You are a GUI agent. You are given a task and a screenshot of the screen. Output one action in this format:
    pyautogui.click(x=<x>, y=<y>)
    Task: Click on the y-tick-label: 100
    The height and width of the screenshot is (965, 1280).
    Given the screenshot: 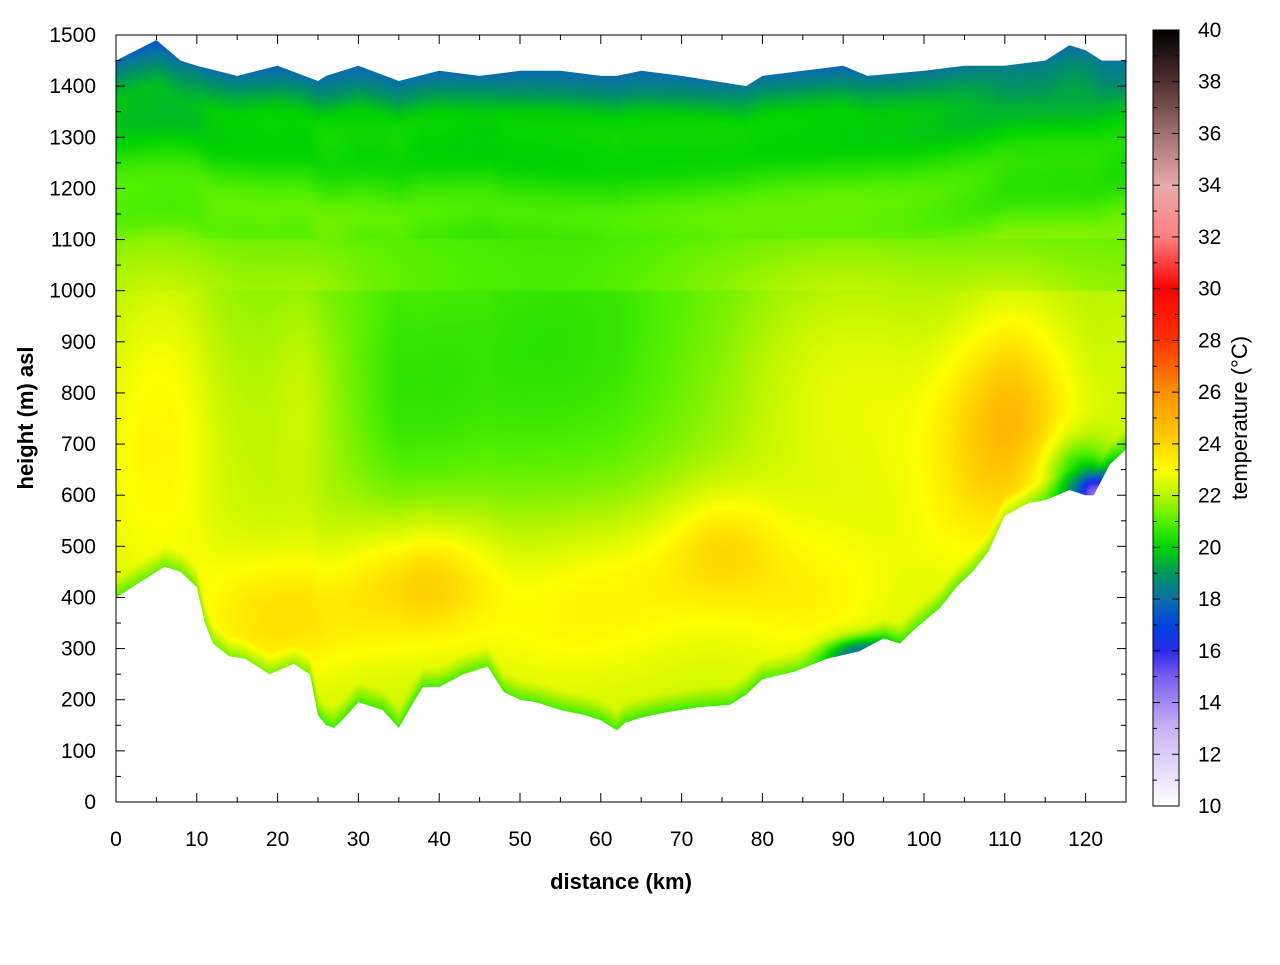 What is the action you would take?
    pyautogui.click(x=78, y=751)
    